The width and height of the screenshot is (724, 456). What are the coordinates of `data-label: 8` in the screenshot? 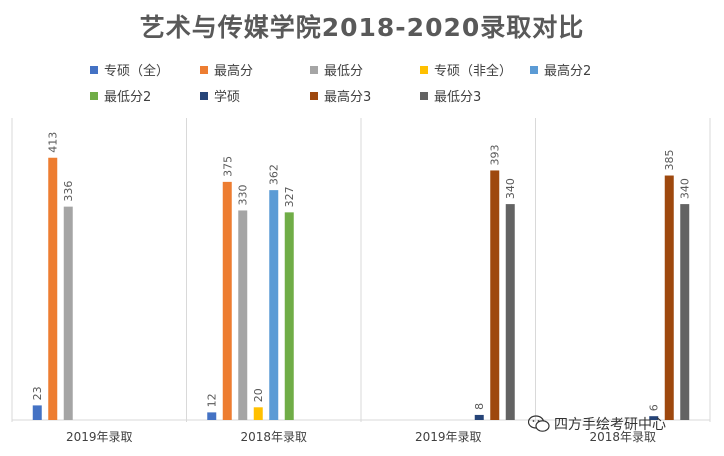 It's located at (479, 406).